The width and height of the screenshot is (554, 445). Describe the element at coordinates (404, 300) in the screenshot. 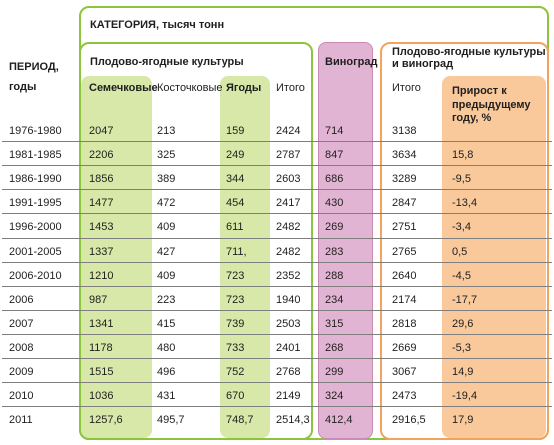

I see `cell-combined: 2174` at that location.